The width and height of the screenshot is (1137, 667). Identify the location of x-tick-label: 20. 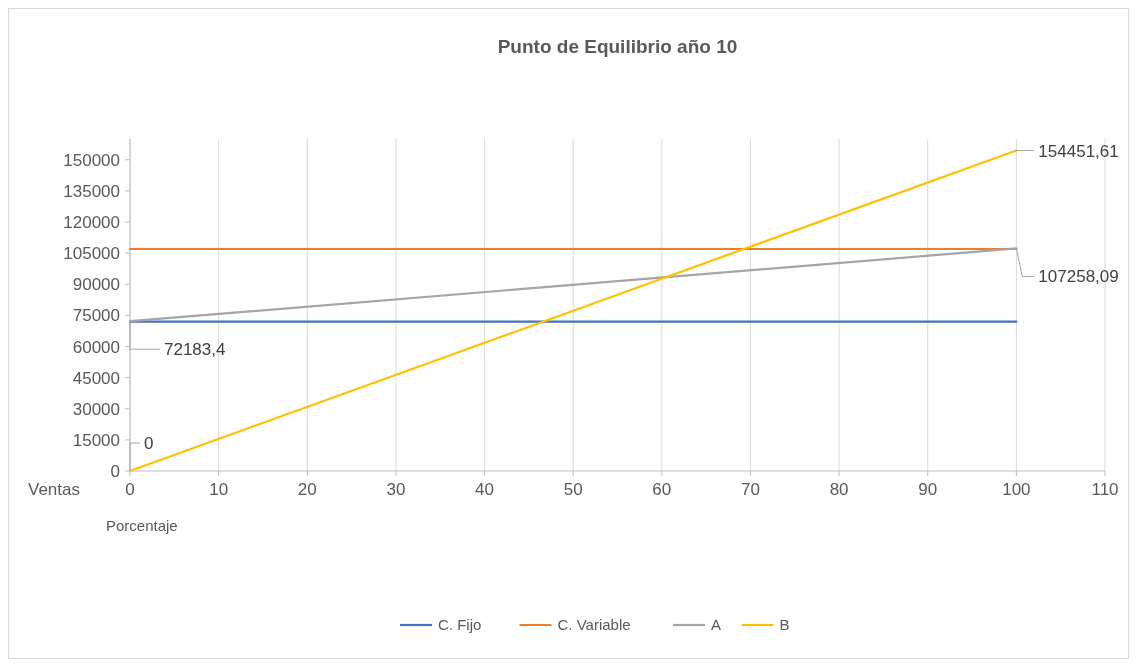
(307, 489).